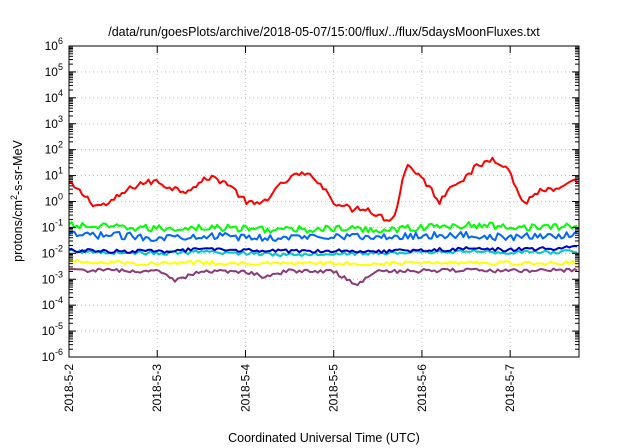 Image resolution: width=640 pixels, height=448 pixels. Describe the element at coordinates (52, 251) in the screenshot. I see `y-tick-label: 10⁻²` at that location.